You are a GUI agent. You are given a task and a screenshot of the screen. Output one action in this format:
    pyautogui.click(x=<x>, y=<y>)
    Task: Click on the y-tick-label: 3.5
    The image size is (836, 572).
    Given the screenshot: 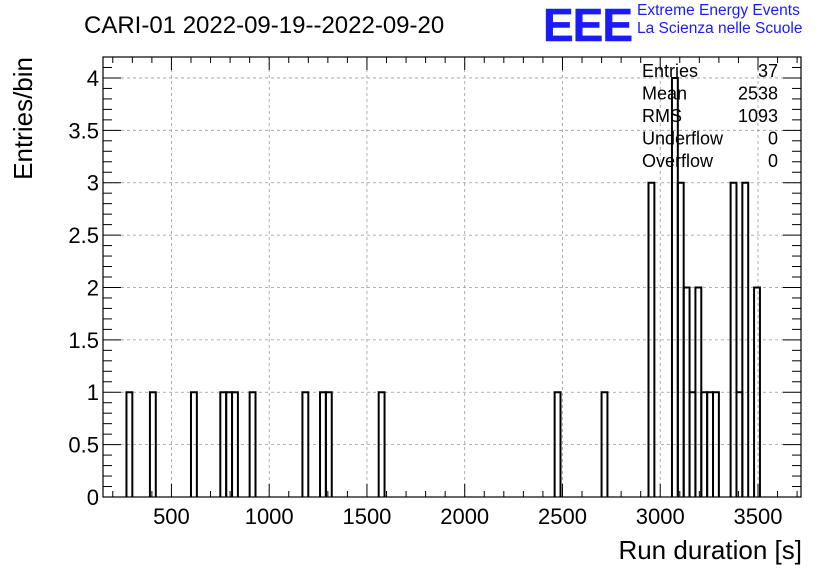 What is the action you would take?
    pyautogui.click(x=83, y=130)
    